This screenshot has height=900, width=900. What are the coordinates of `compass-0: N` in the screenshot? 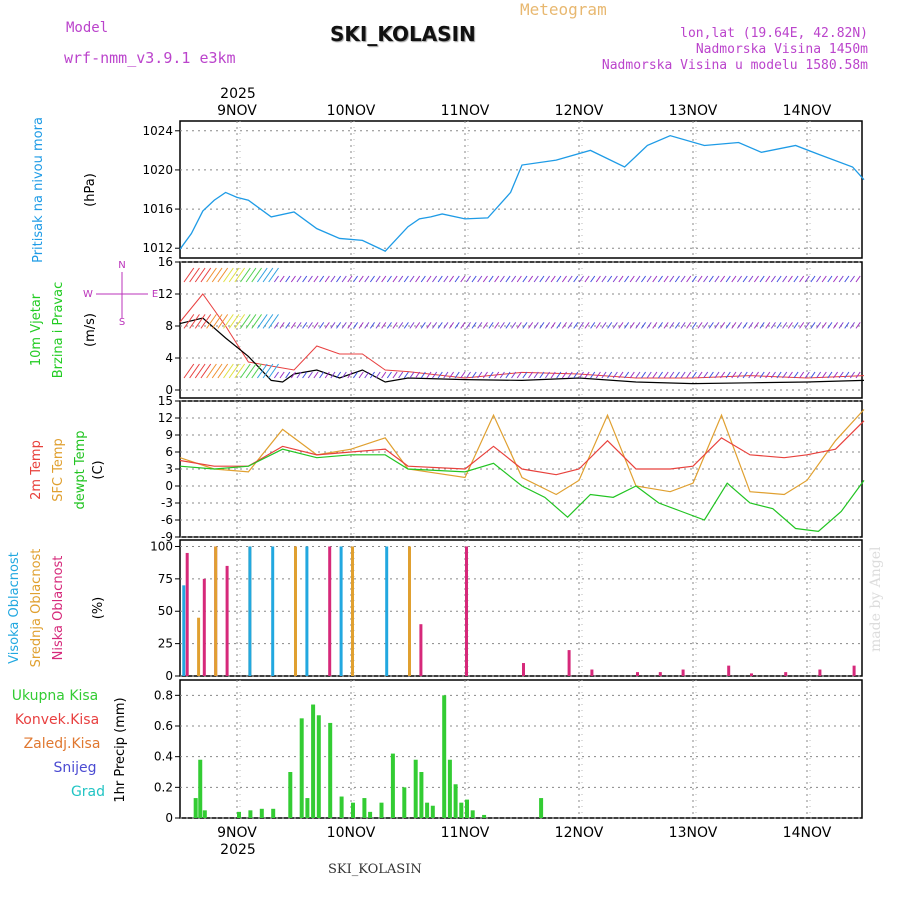 It's located at (121, 265).